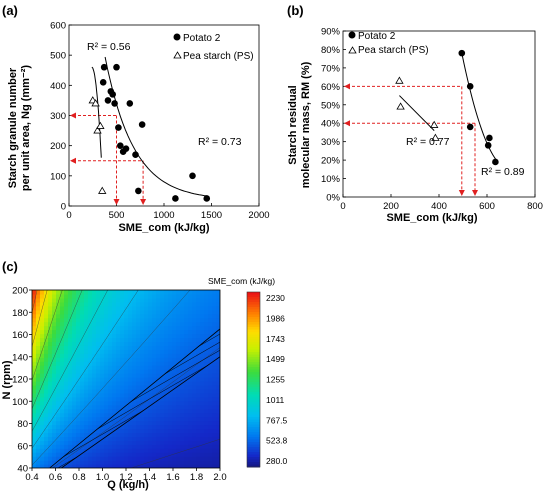  What do you see at coordinates (126, 379) in the screenshot?
I see `panel-c-heatmap` at bounding box center [126, 379].